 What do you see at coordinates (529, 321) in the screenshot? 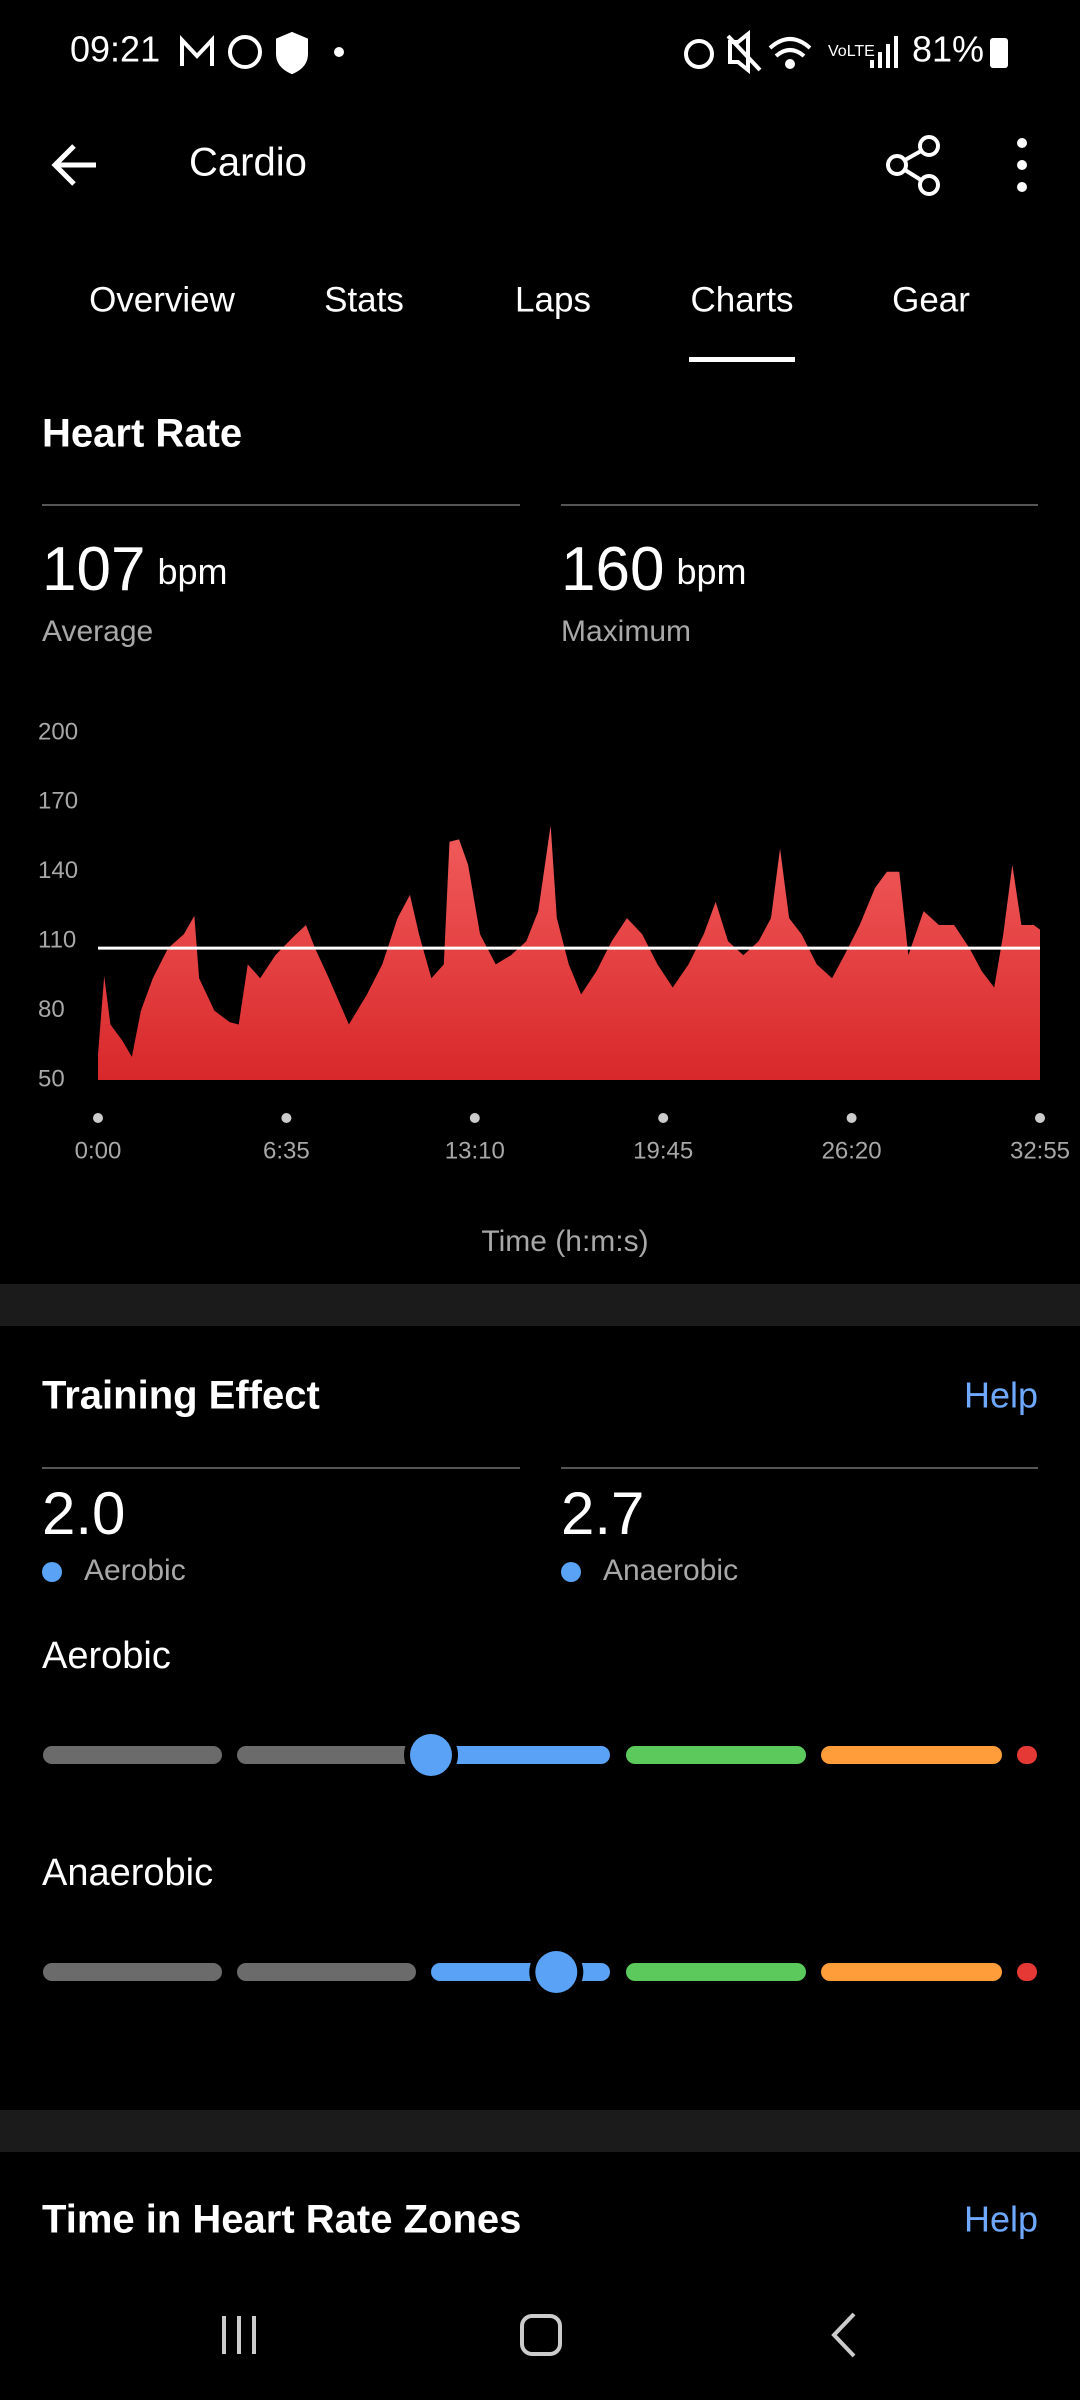
I see `tabs: Overview Stats Laps Charts Gear` at bounding box center [529, 321].